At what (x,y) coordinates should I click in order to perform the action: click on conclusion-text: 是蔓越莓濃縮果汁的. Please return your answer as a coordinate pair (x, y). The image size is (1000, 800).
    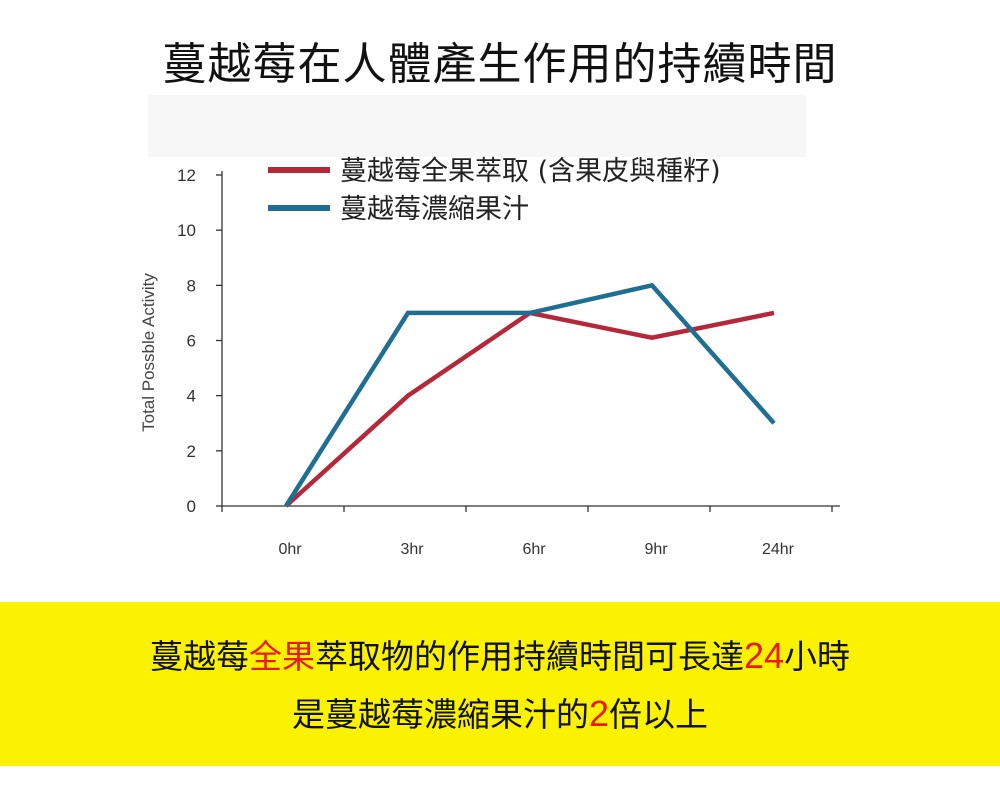
    Looking at the image, I should click on (440, 714).